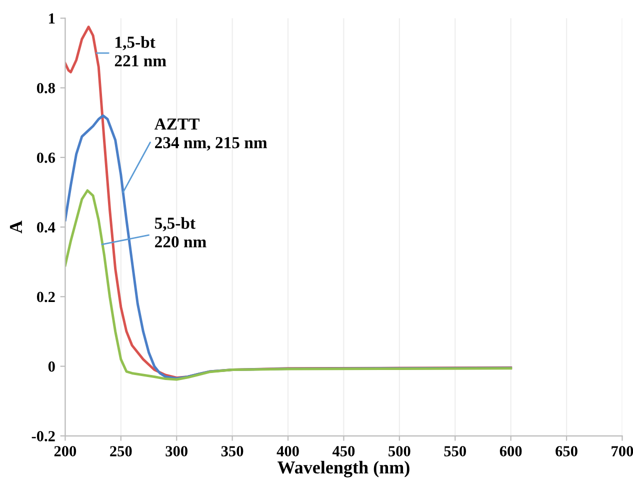  I want to click on x-tick-label: 200, so click(65, 451).